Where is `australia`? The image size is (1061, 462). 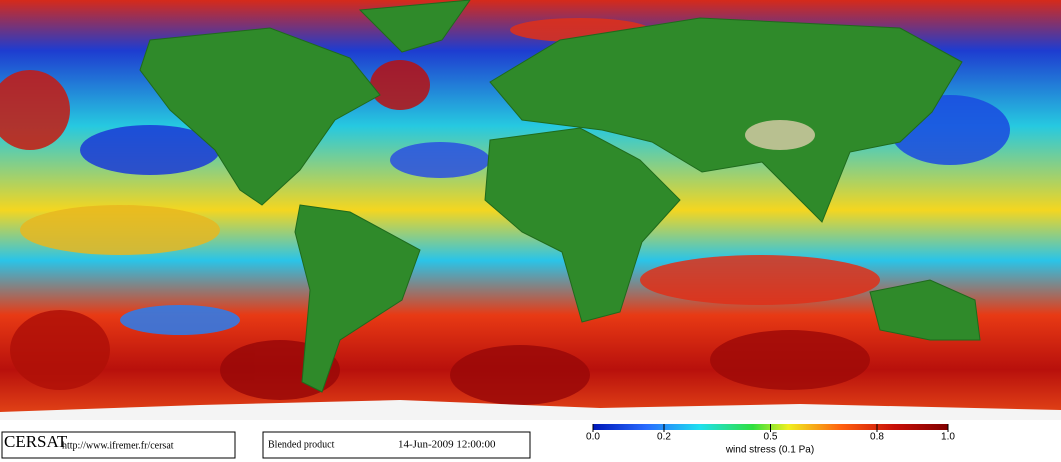 australia is located at coordinates (925, 310).